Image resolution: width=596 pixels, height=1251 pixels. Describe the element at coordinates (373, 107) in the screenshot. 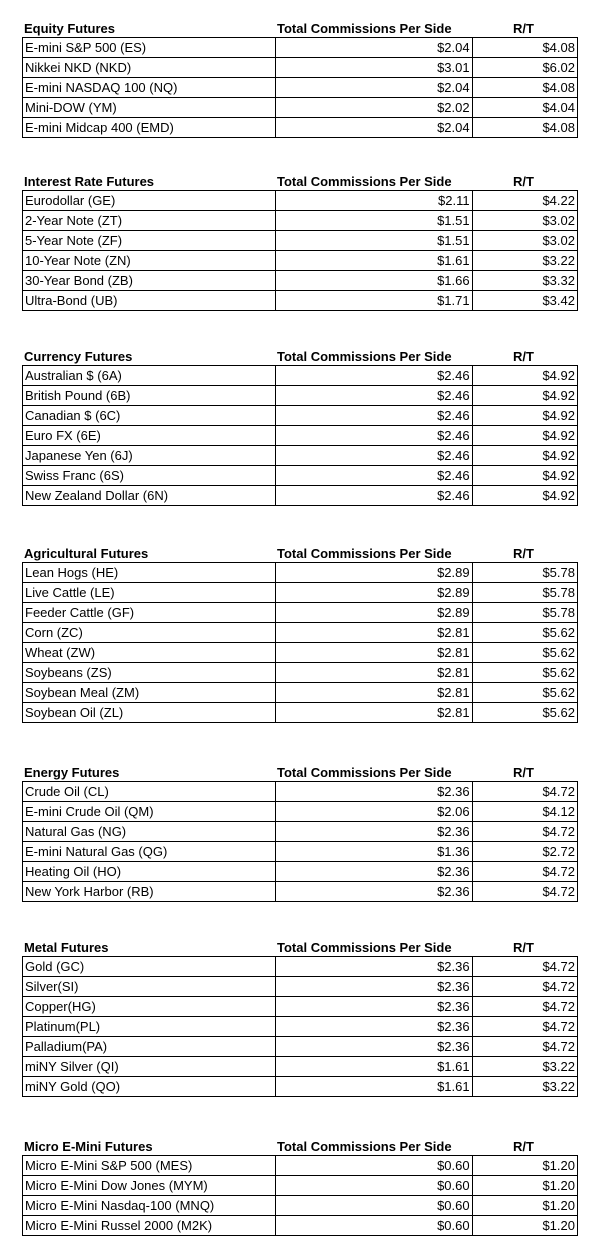

I see `commission-per-side-cell: $2.02` at that location.